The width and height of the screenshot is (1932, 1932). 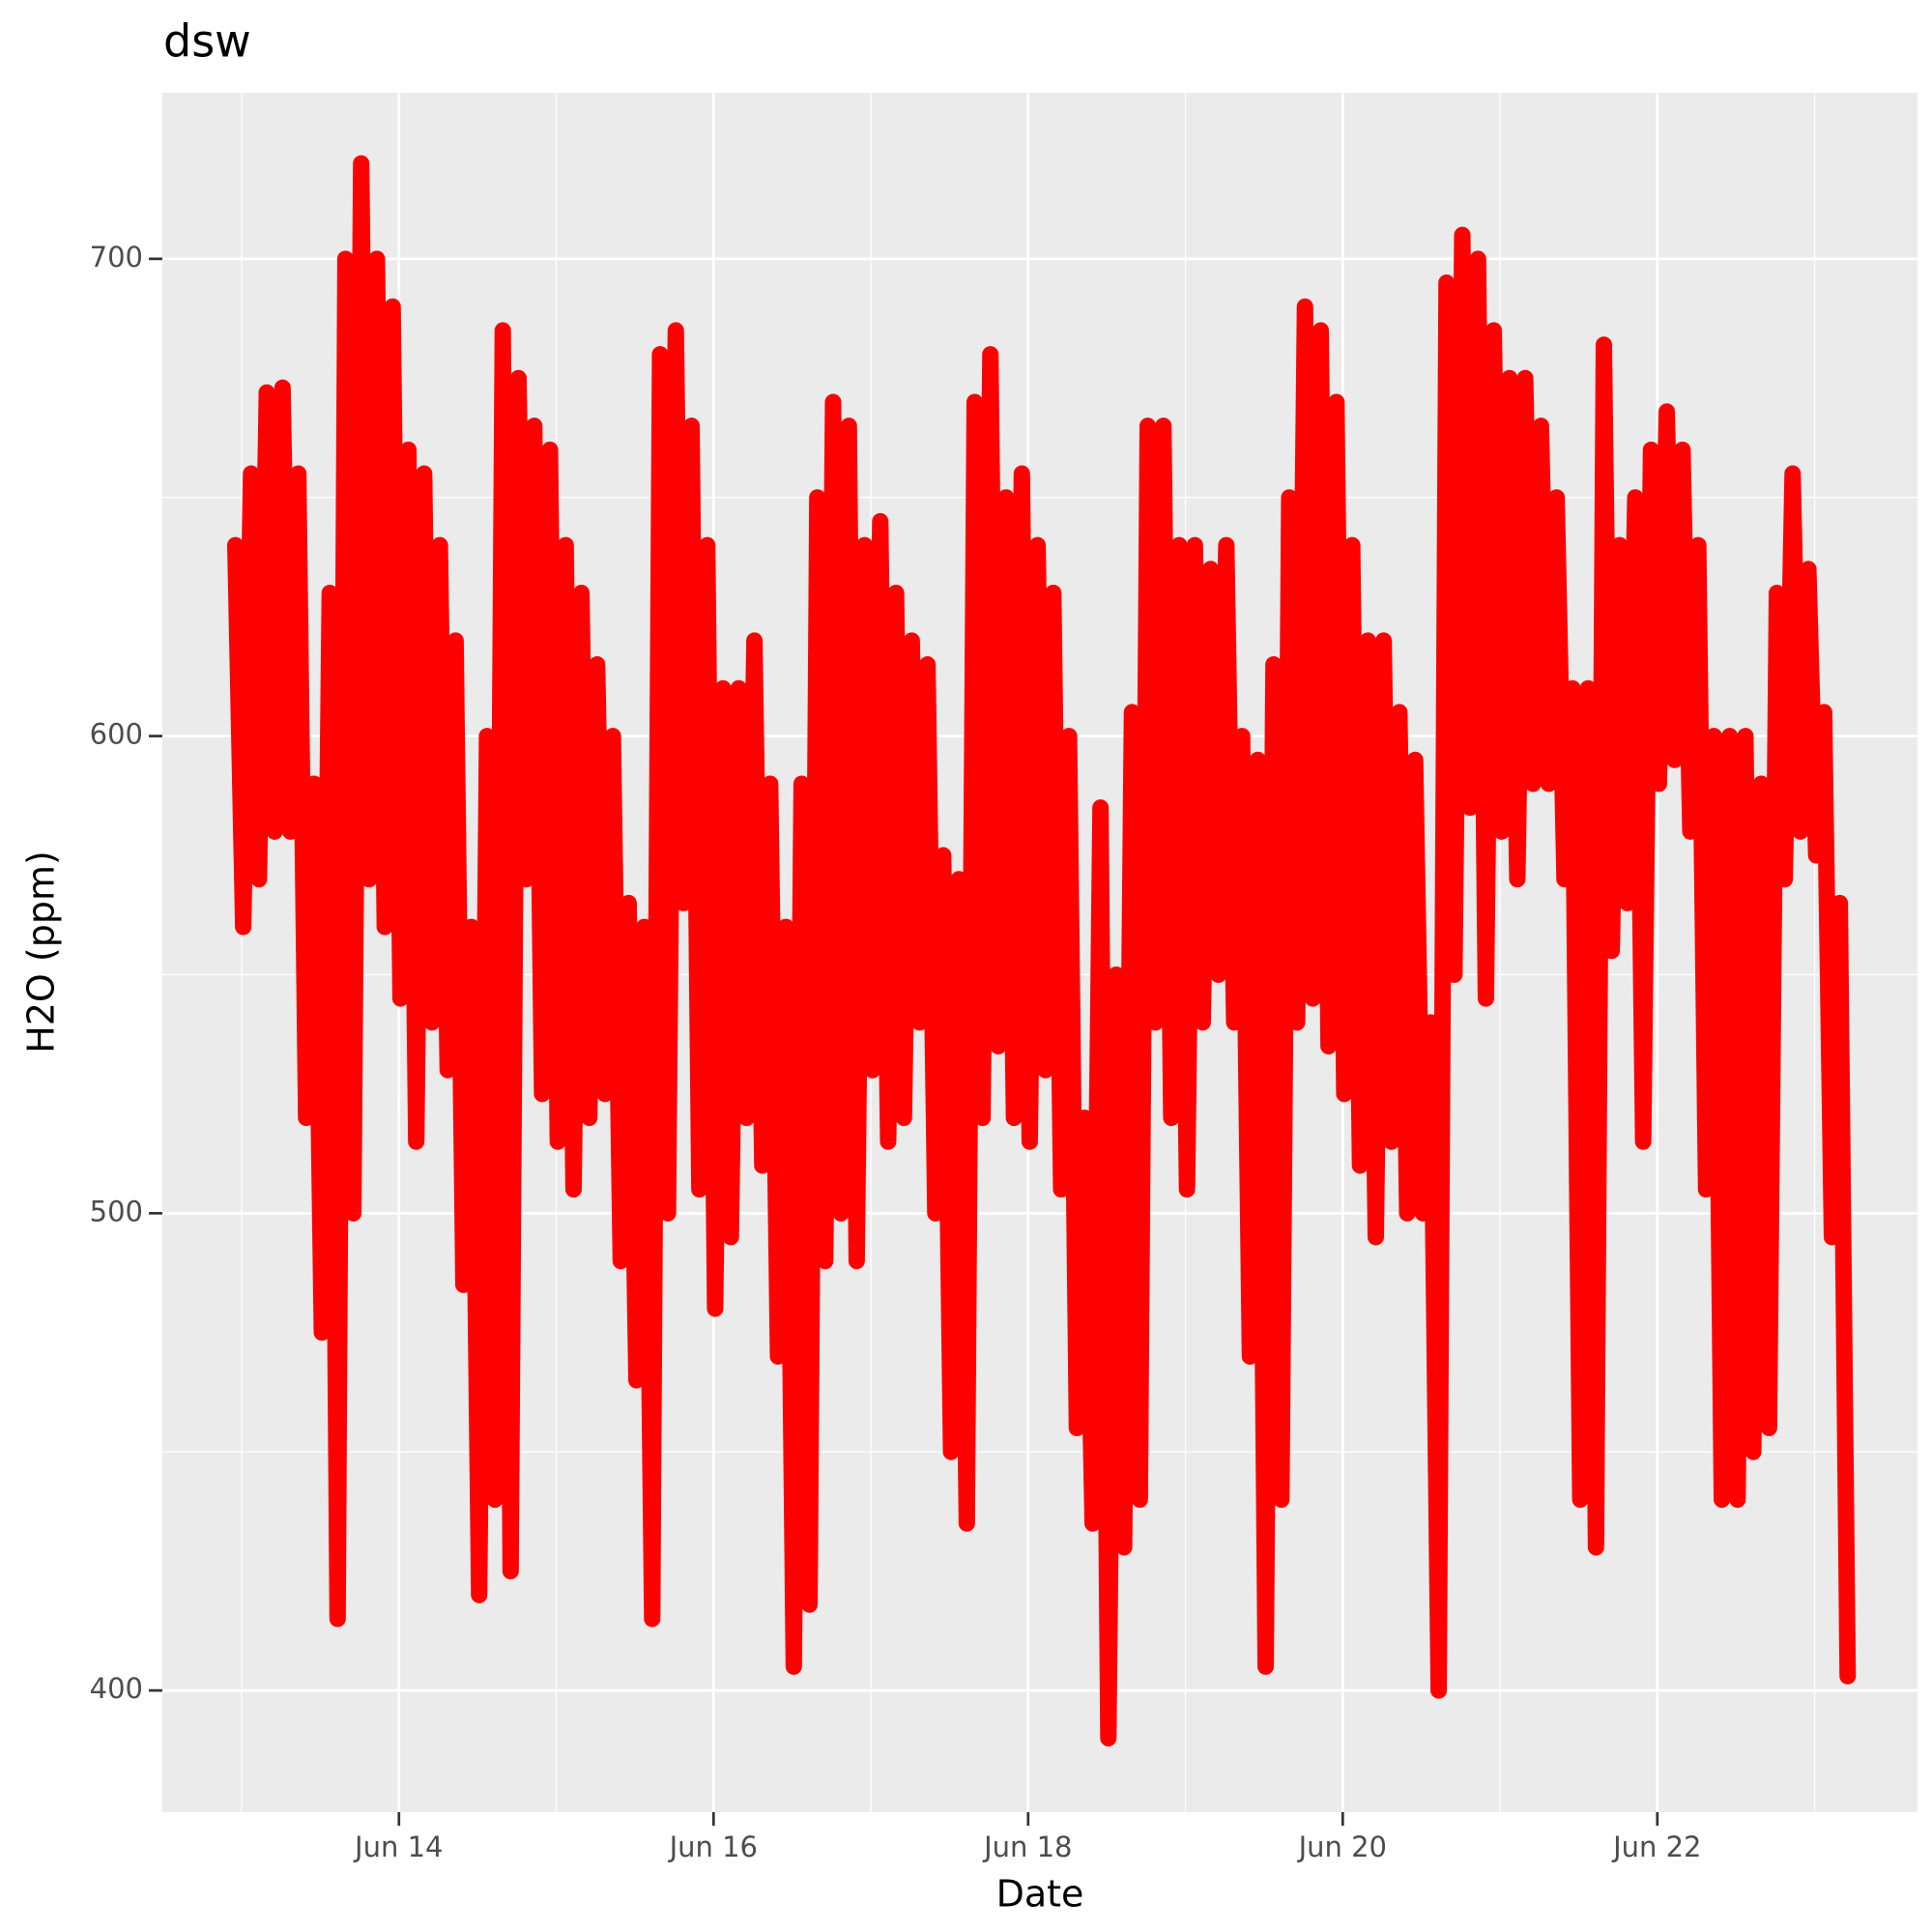 I want to click on x-tick-label: Jun 22, so click(x=1656, y=1847).